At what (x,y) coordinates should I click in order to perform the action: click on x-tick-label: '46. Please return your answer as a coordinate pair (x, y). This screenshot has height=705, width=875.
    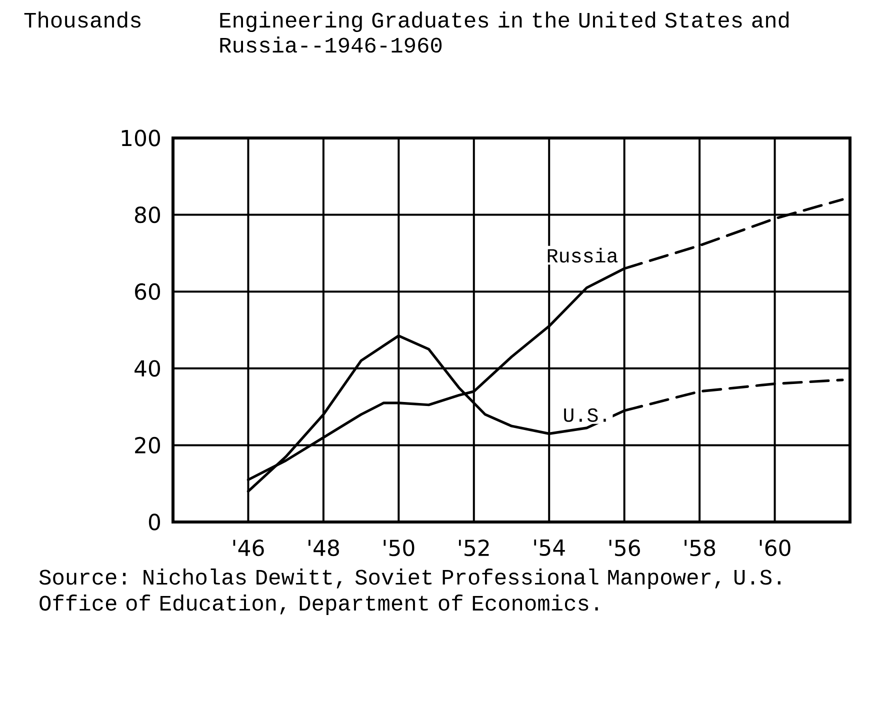
    Looking at the image, I should click on (248, 548).